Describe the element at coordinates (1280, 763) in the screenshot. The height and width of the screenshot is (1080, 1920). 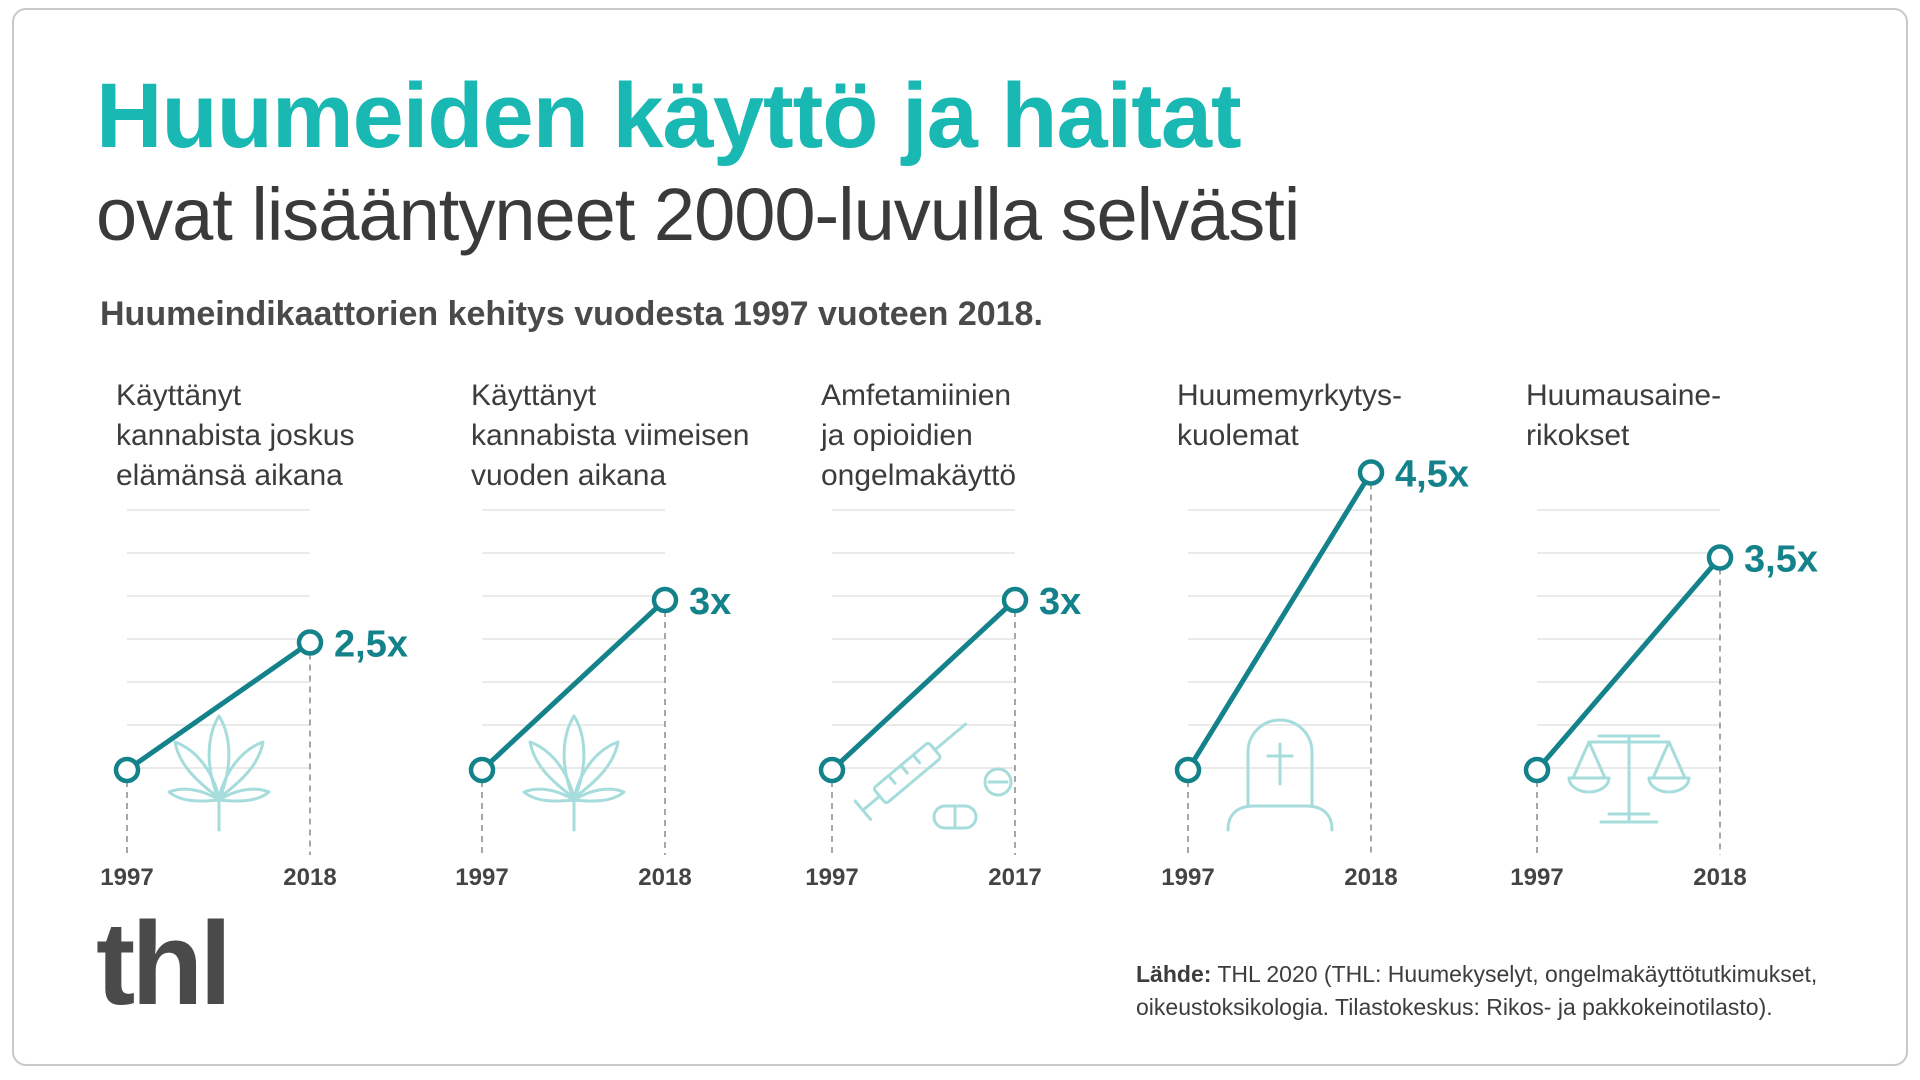
I see `gravestone-body` at that location.